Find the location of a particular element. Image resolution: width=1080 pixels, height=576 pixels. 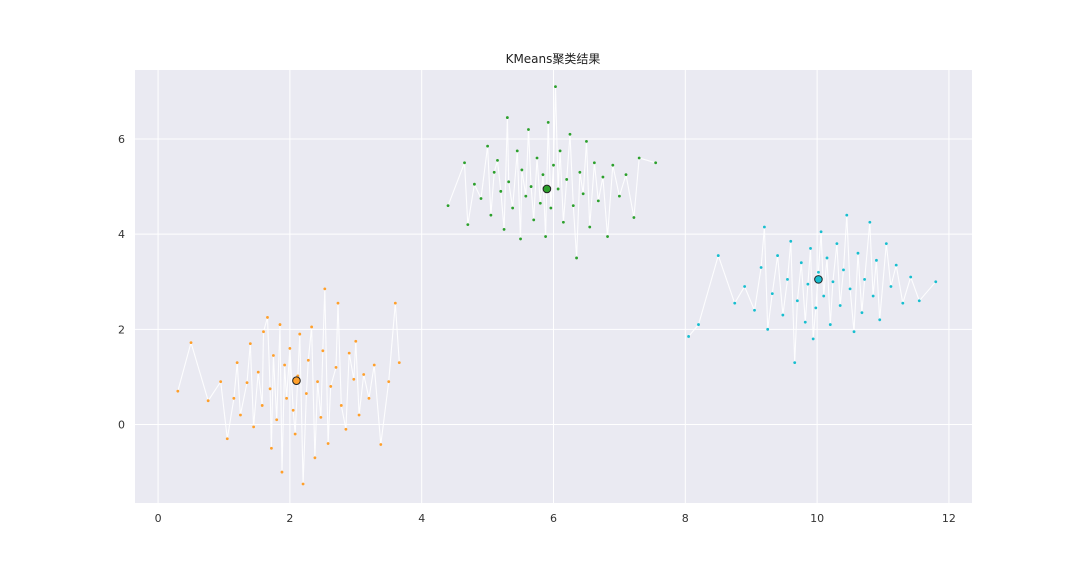

cluster-0-centroid is located at coordinates (296, 381).